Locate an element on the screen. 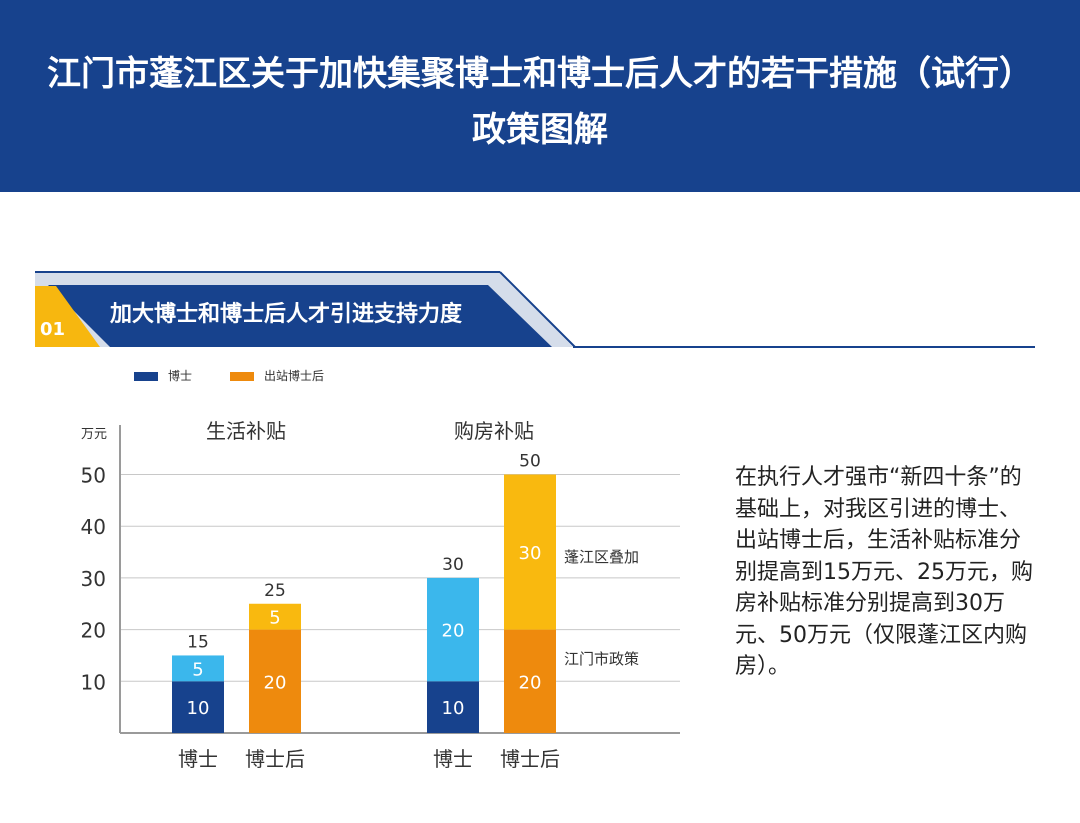 Image resolution: width=1080 pixels, height=823 pixels. banner-number-badge is located at coordinates (67, 316).